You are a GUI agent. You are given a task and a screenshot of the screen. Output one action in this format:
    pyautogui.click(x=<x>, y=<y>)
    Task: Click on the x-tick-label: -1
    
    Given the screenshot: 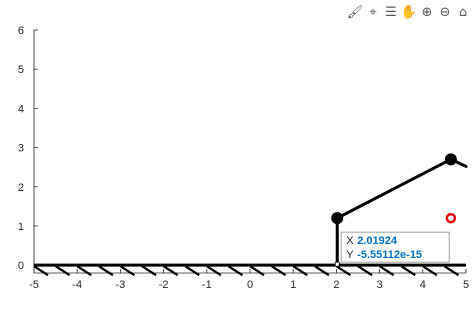 What is the action you would take?
    pyautogui.click(x=207, y=285)
    